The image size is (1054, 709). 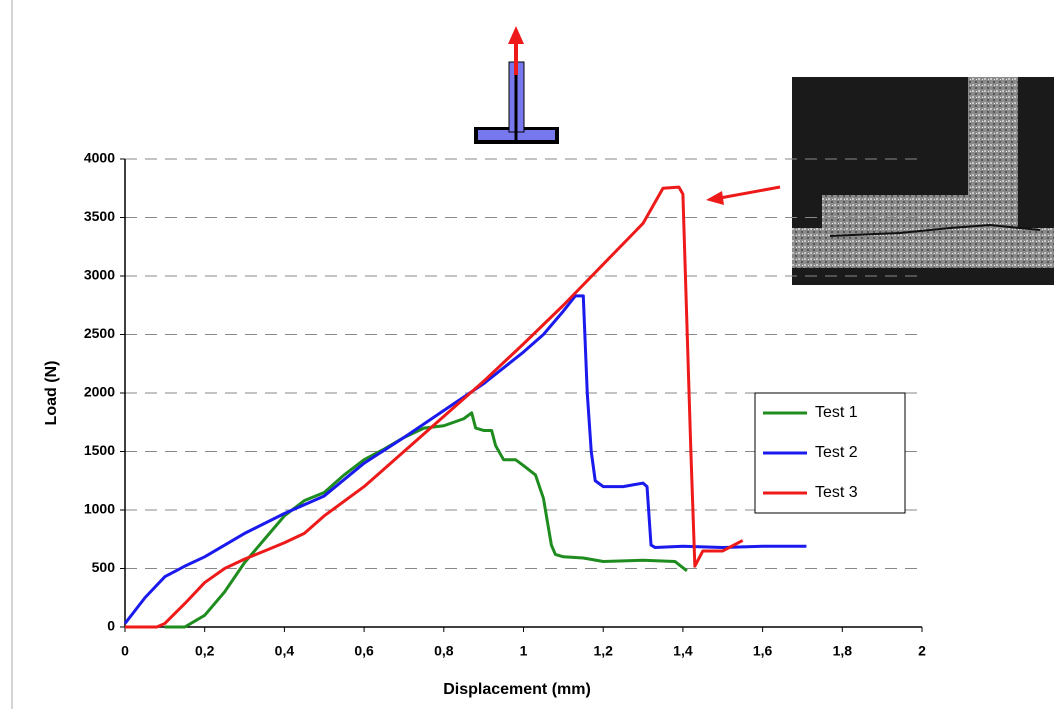 I want to click on y-tick-label: 500, so click(x=104, y=567).